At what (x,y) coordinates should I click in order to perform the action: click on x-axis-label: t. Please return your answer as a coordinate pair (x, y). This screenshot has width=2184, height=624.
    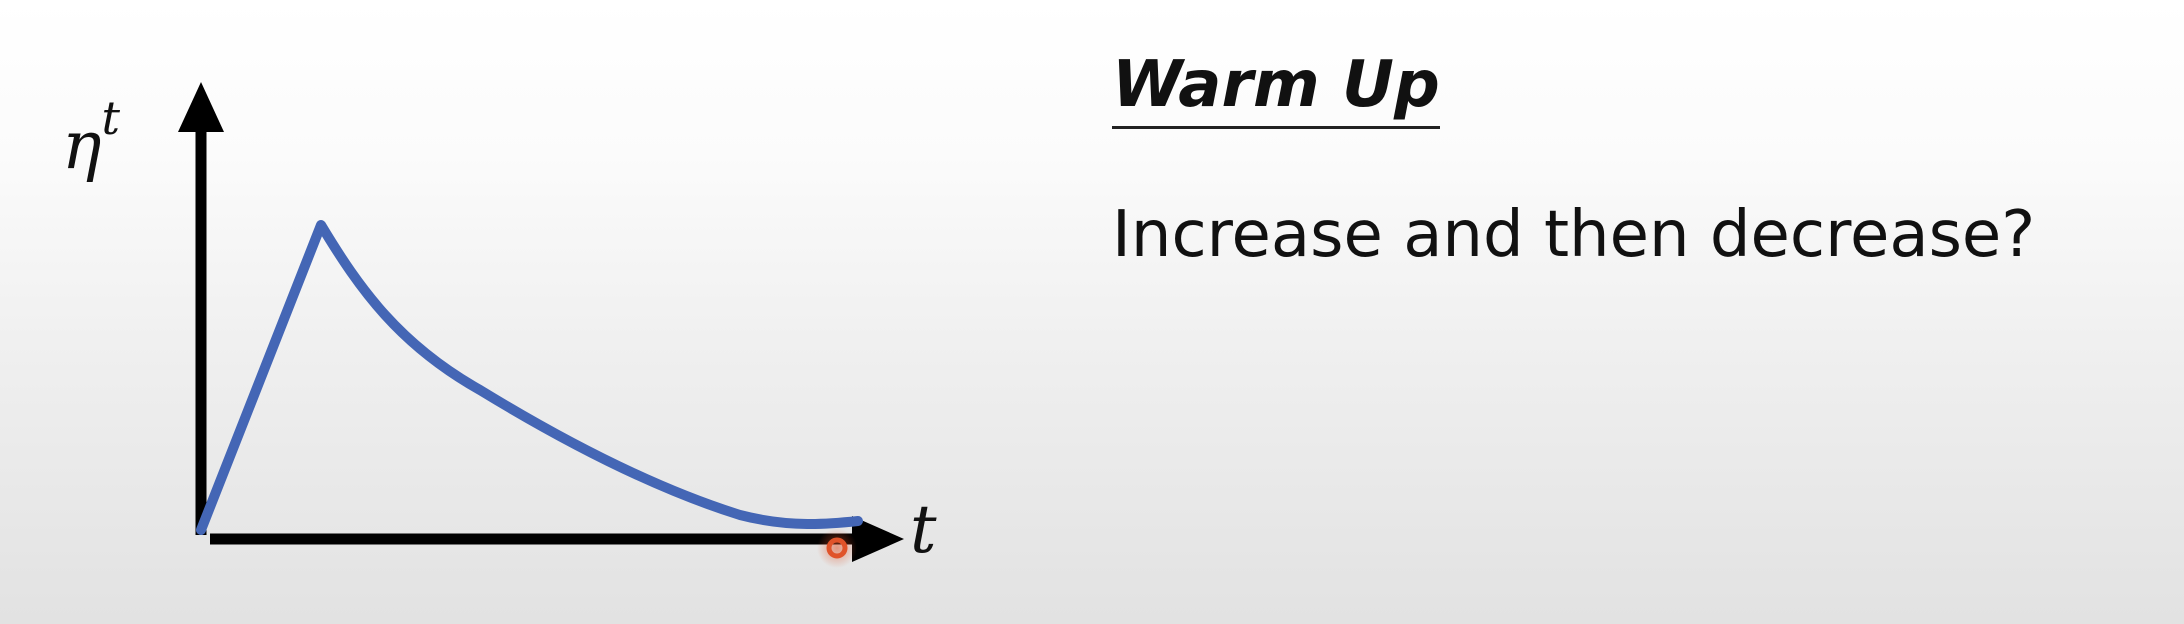
    Looking at the image, I should click on (923, 529).